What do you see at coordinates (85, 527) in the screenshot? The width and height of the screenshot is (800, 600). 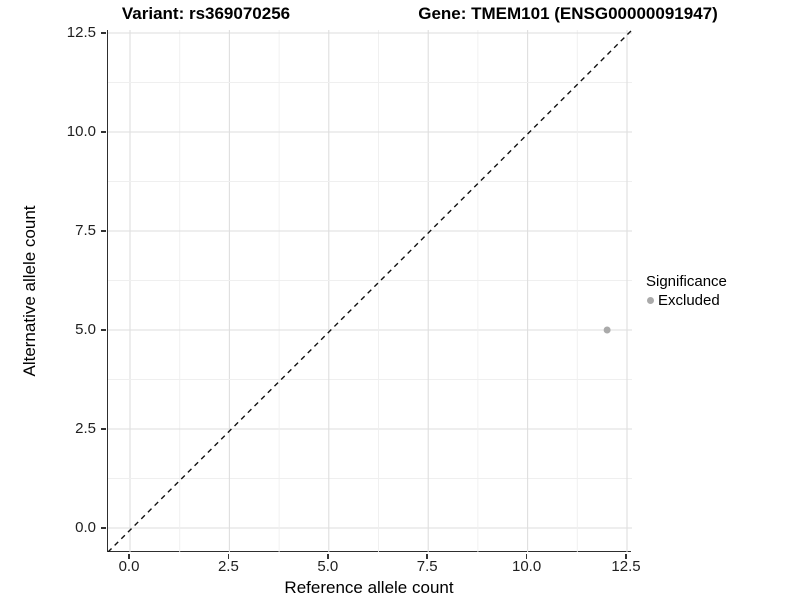 I see `y-tick-label: 0.0` at bounding box center [85, 527].